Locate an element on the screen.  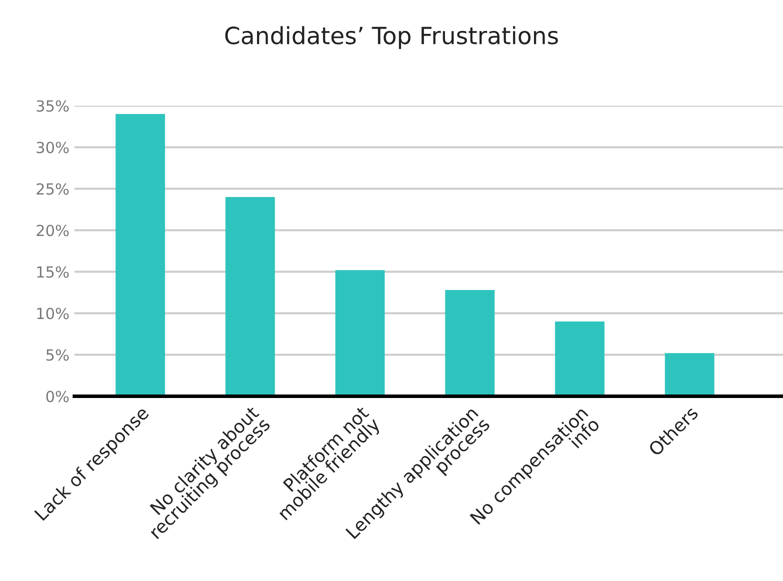
y-tick-label: 30% is located at coordinates (52, 148).